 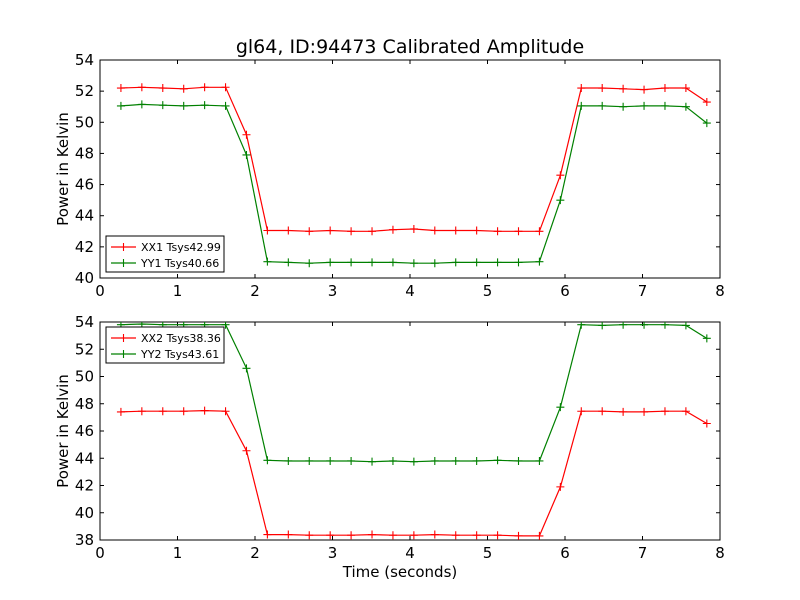 What do you see at coordinates (84, 216) in the screenshot?
I see `y-tick-label: 44` at bounding box center [84, 216].